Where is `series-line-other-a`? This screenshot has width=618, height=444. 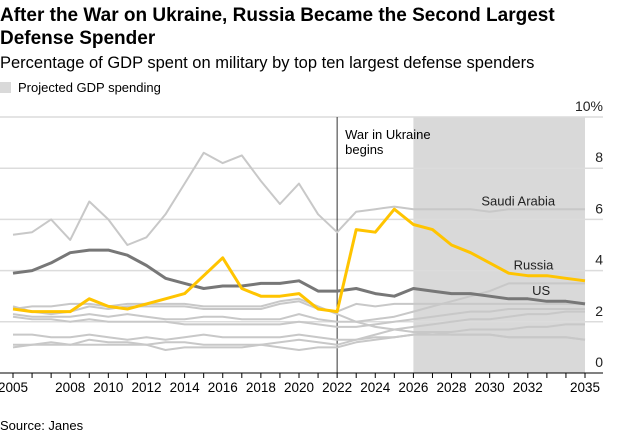 series-line-other-a is located at coordinates (298, 308).